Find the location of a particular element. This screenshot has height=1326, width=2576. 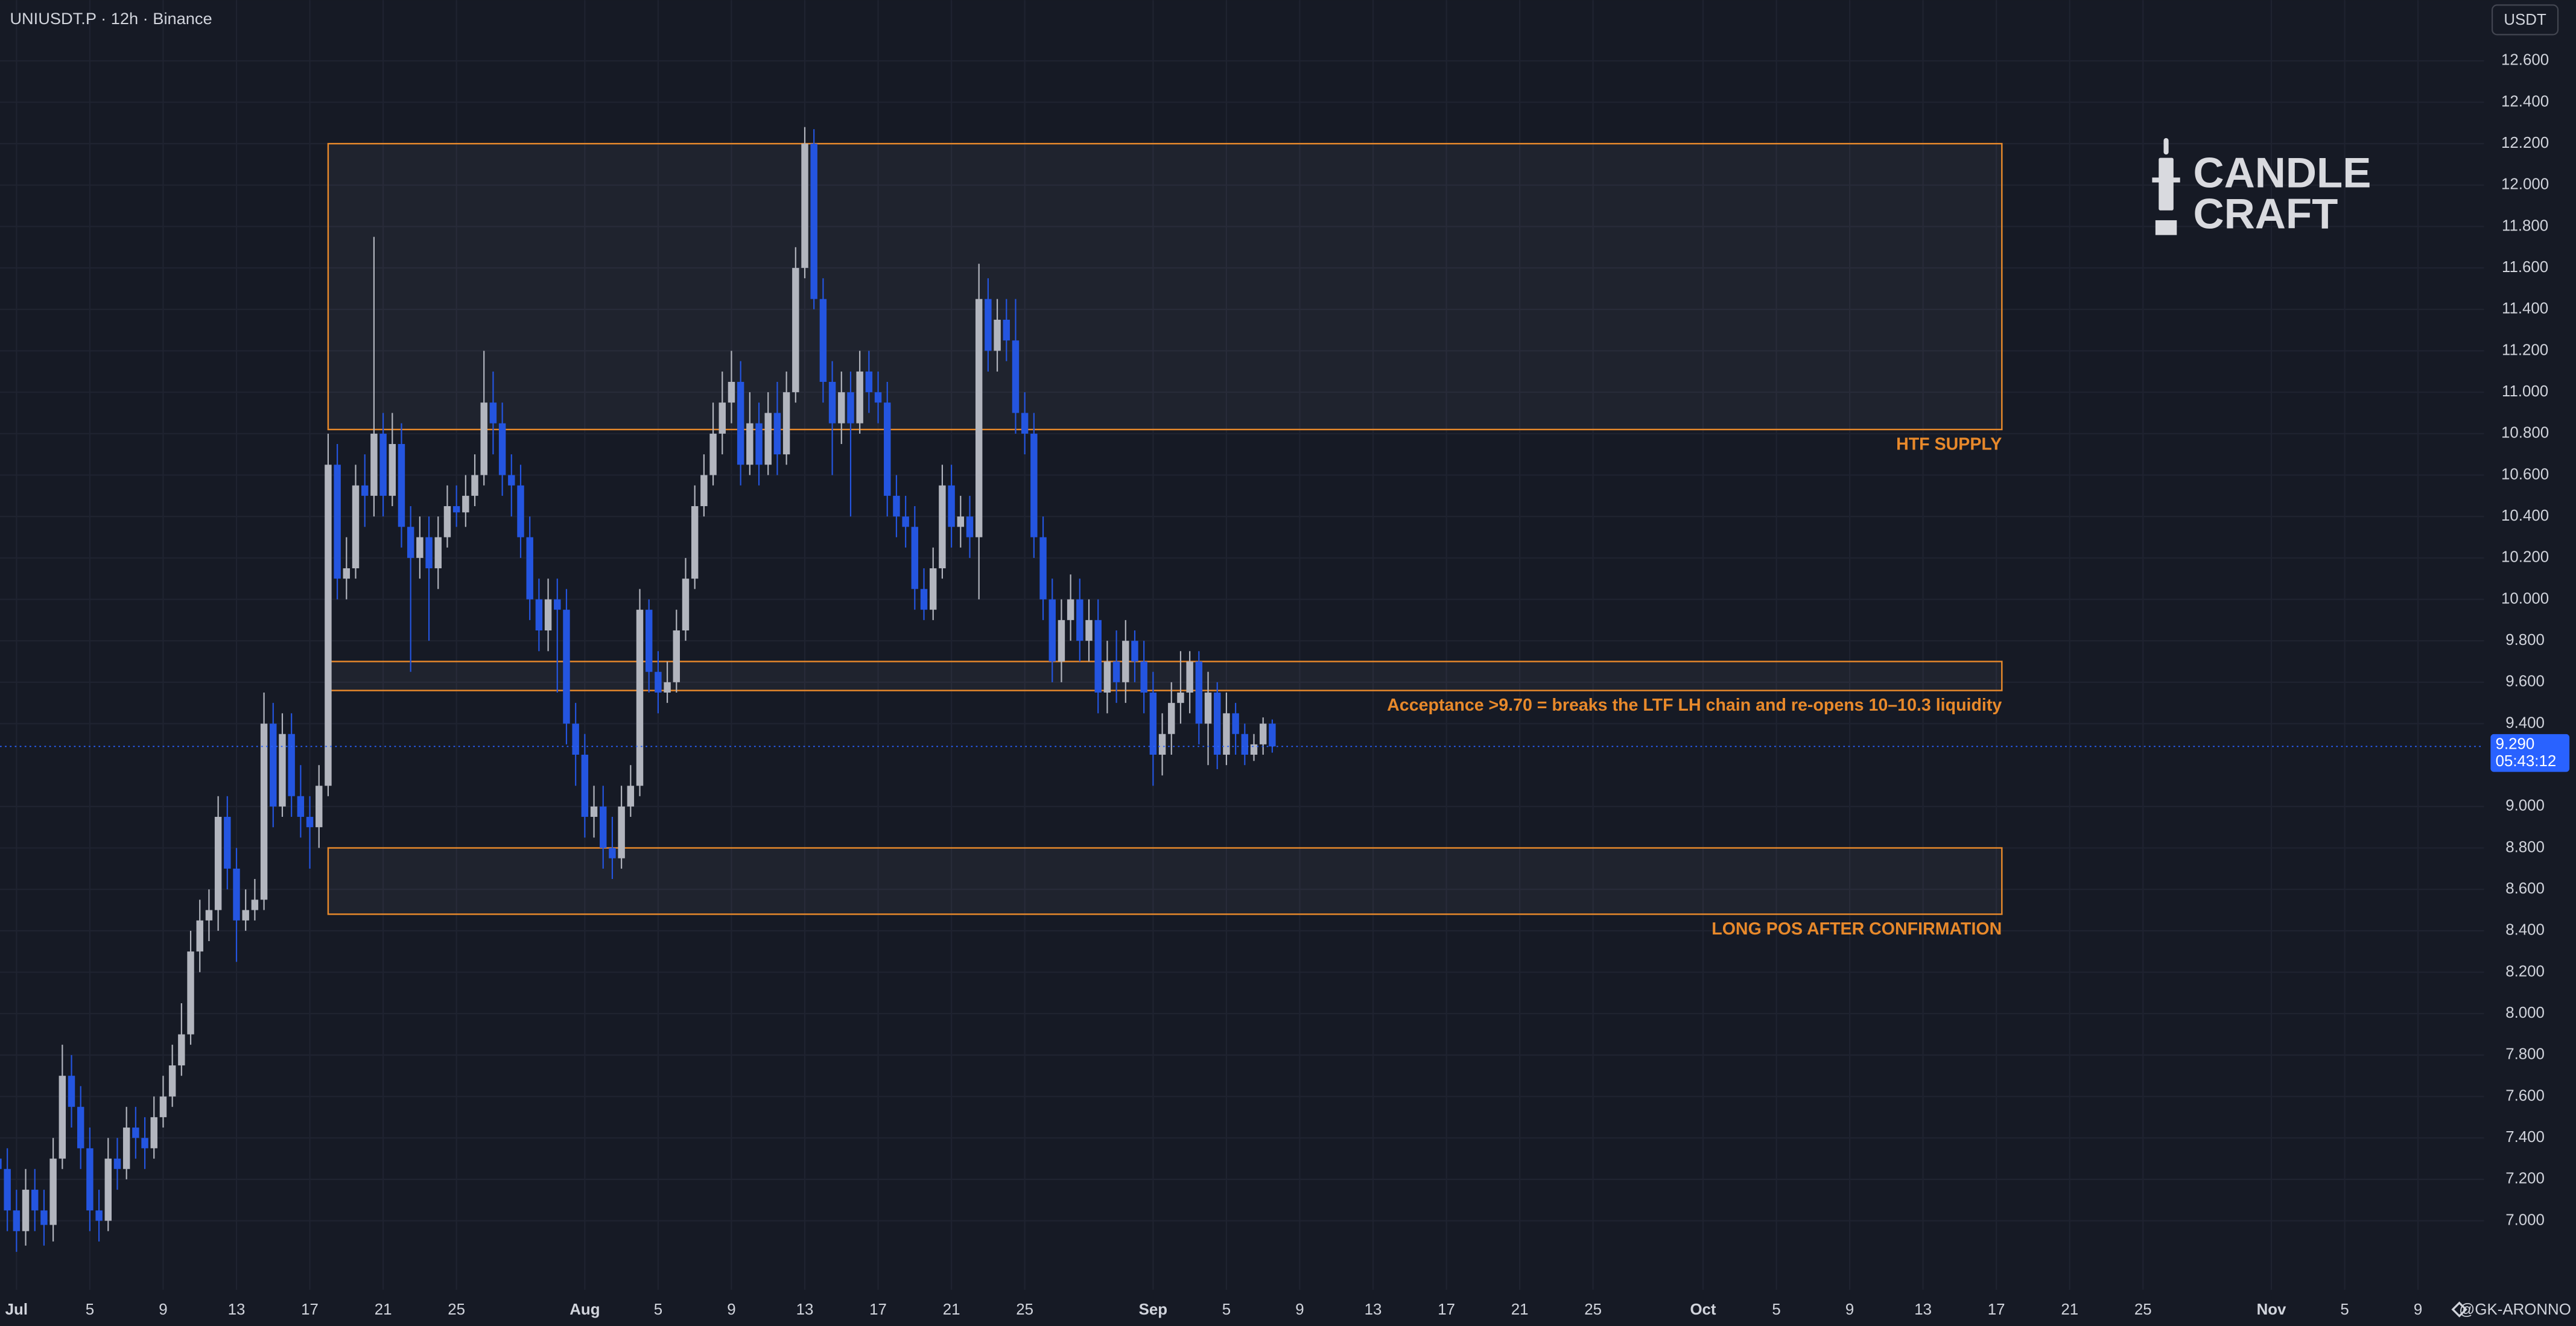

y-tick-label: 7.800 is located at coordinates (2525, 1054).